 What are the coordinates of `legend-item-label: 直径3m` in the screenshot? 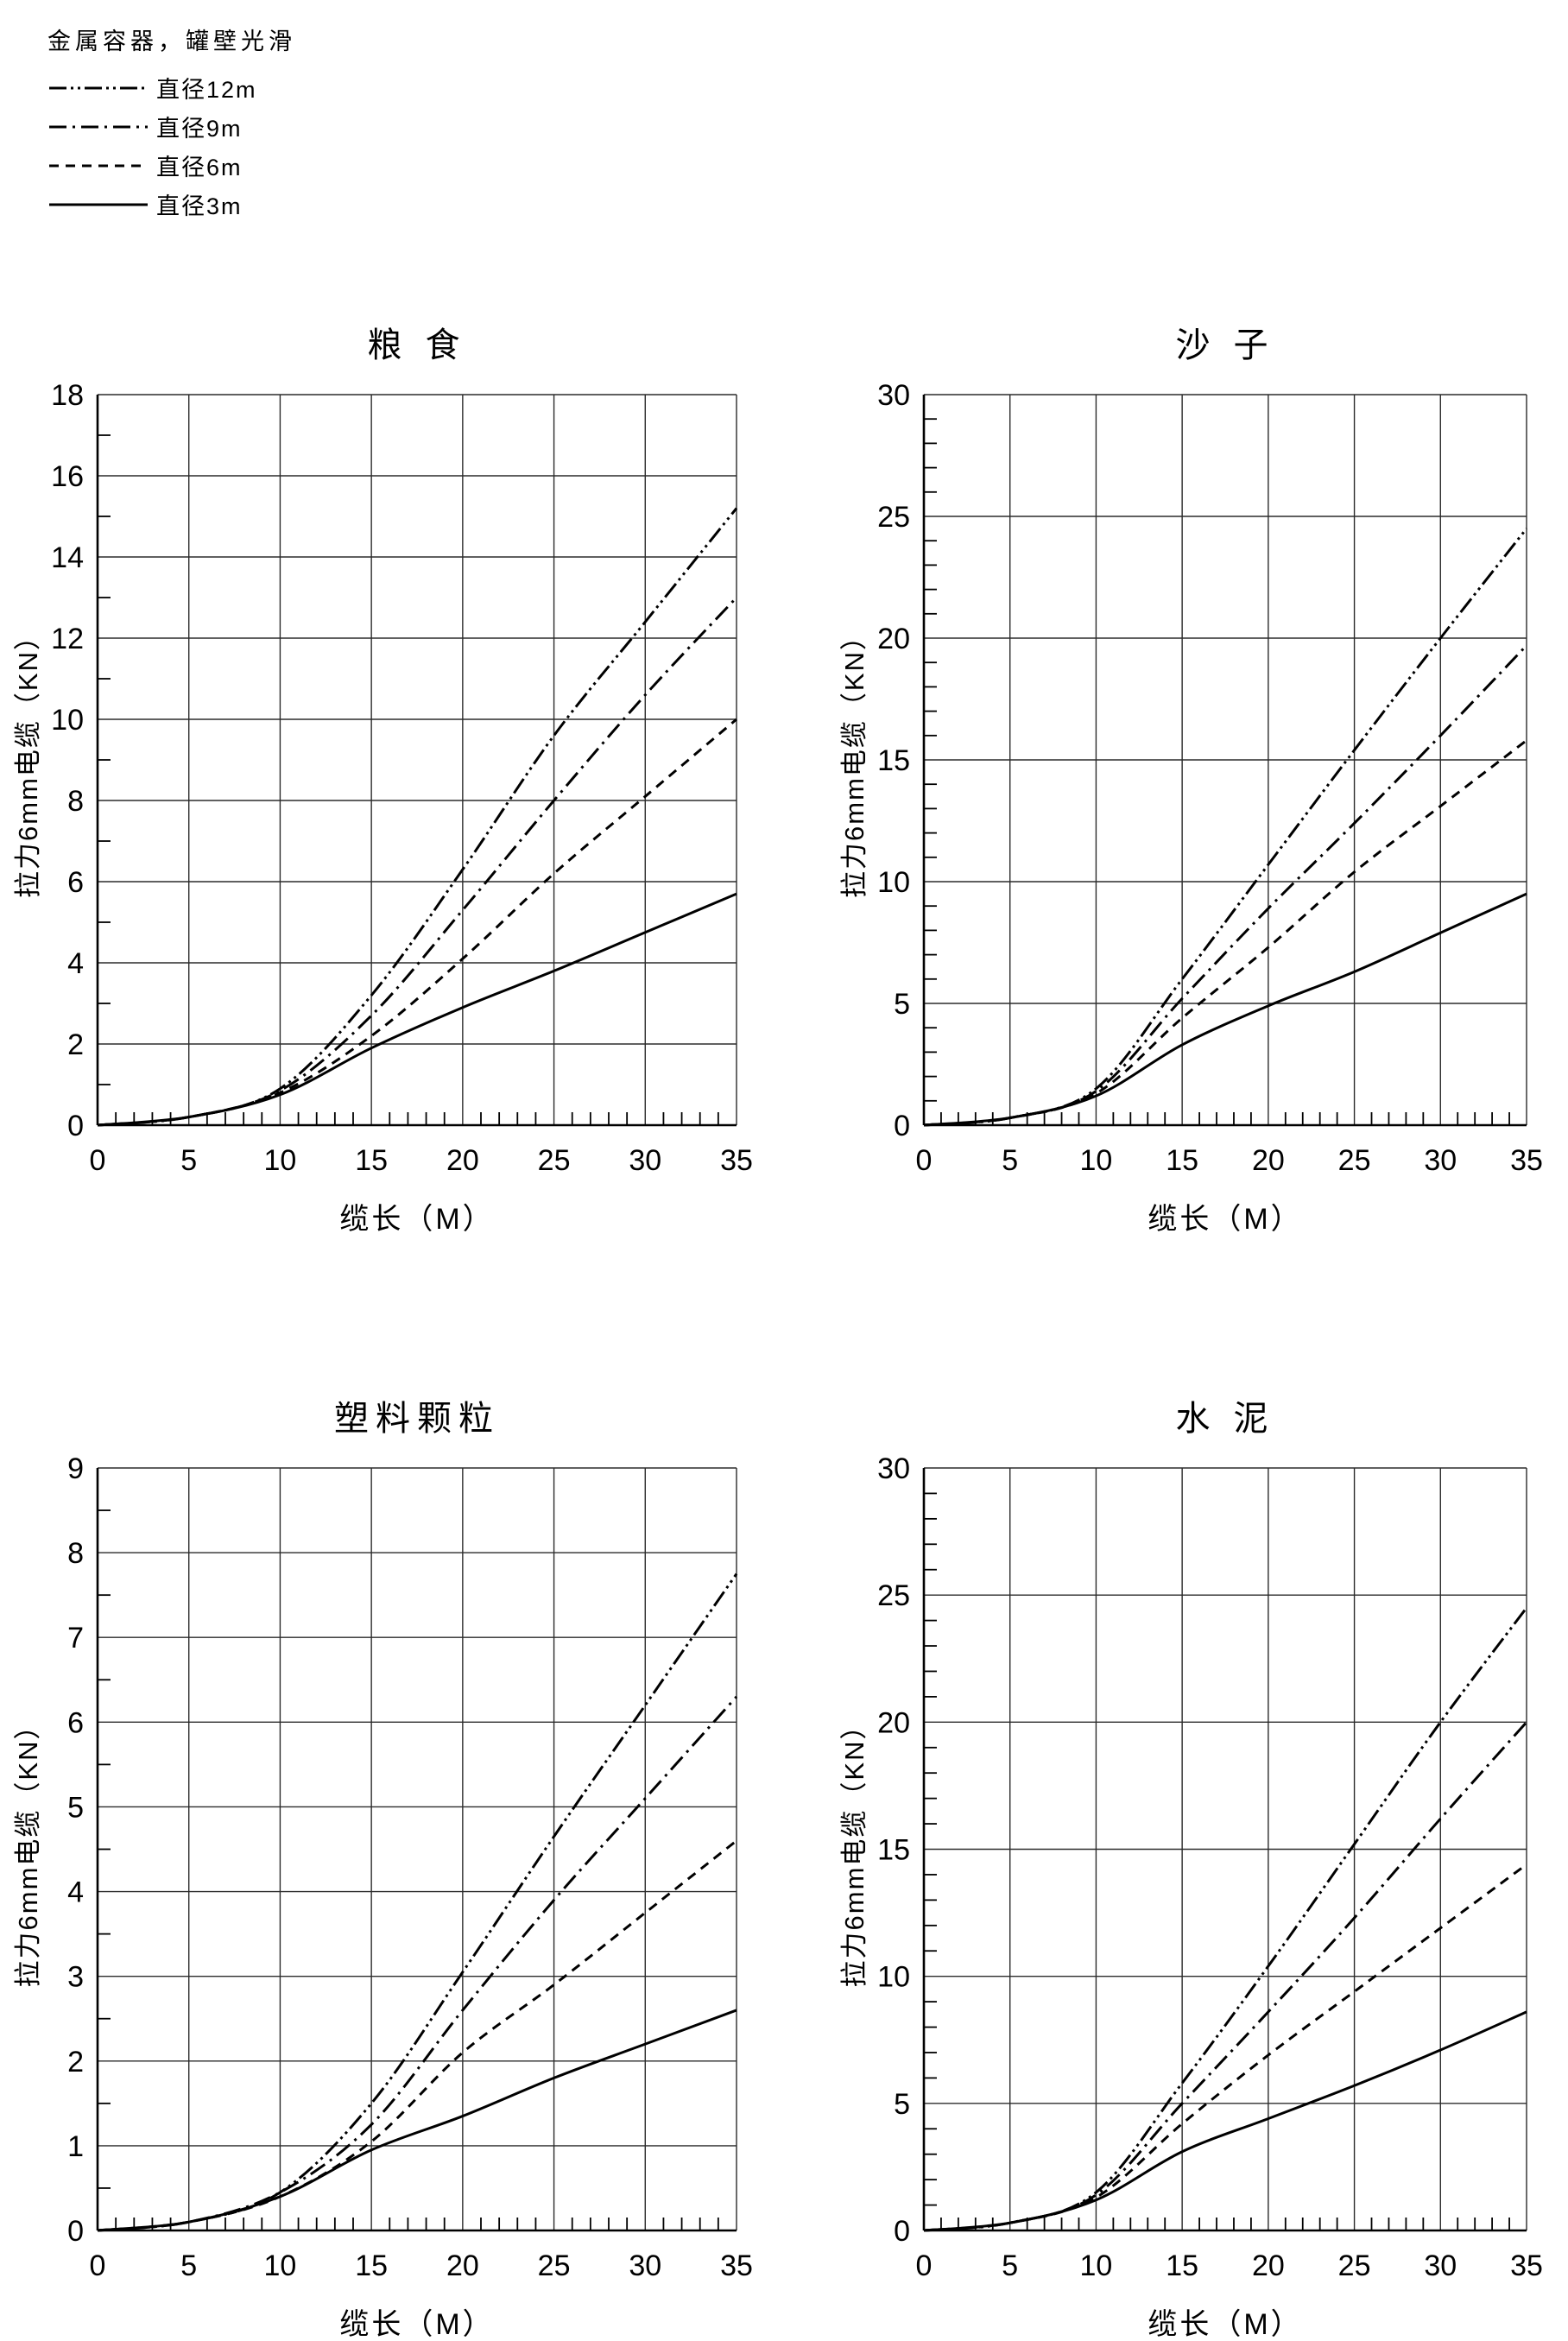 It's located at (199, 206).